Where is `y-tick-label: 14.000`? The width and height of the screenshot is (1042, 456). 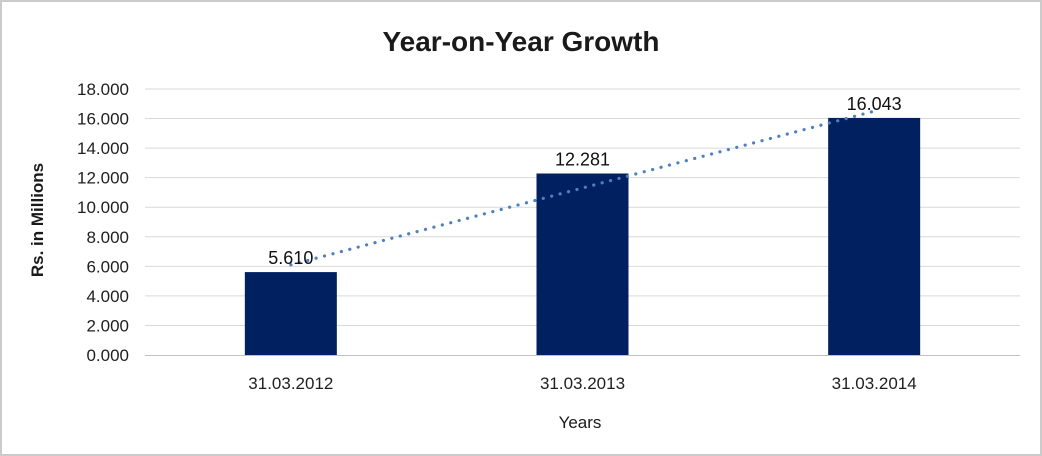 y-tick-label: 14.000 is located at coordinates (103, 148).